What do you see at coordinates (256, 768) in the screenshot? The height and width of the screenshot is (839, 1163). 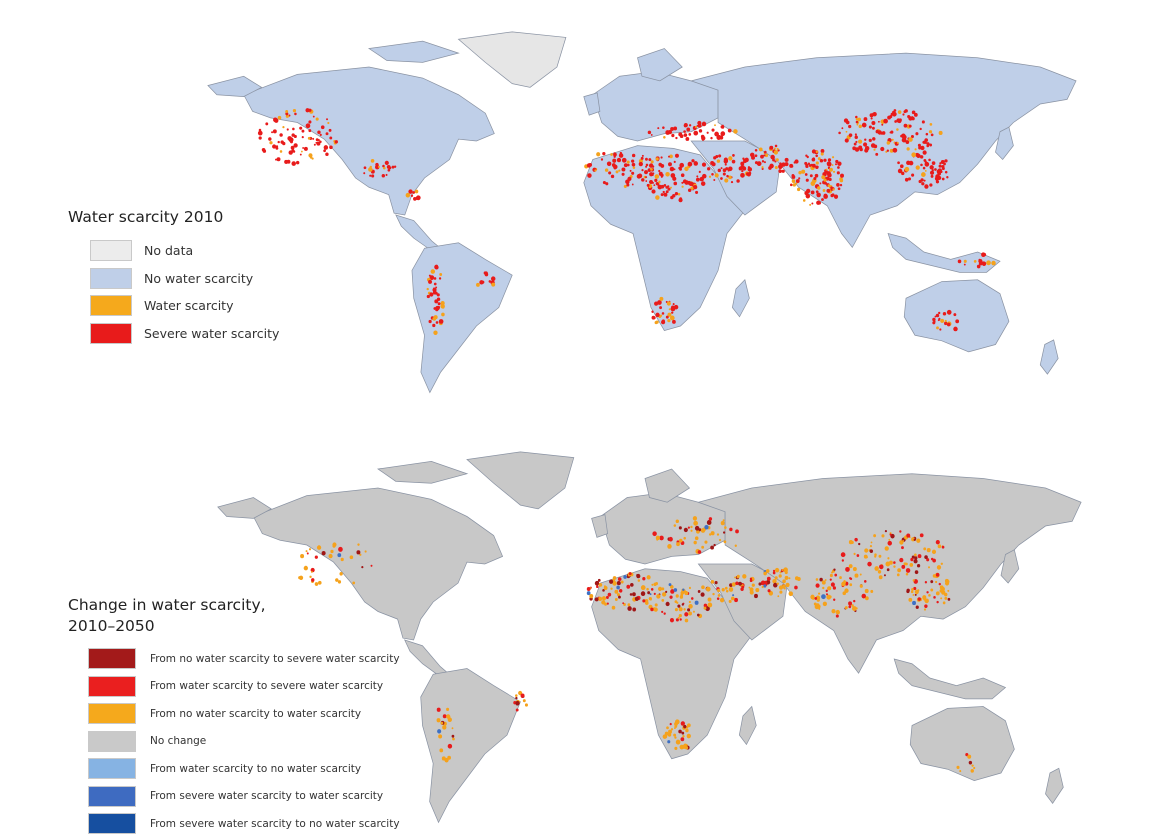 I see `legend-label: From water scarcity to no water scarcity` at bounding box center [256, 768].